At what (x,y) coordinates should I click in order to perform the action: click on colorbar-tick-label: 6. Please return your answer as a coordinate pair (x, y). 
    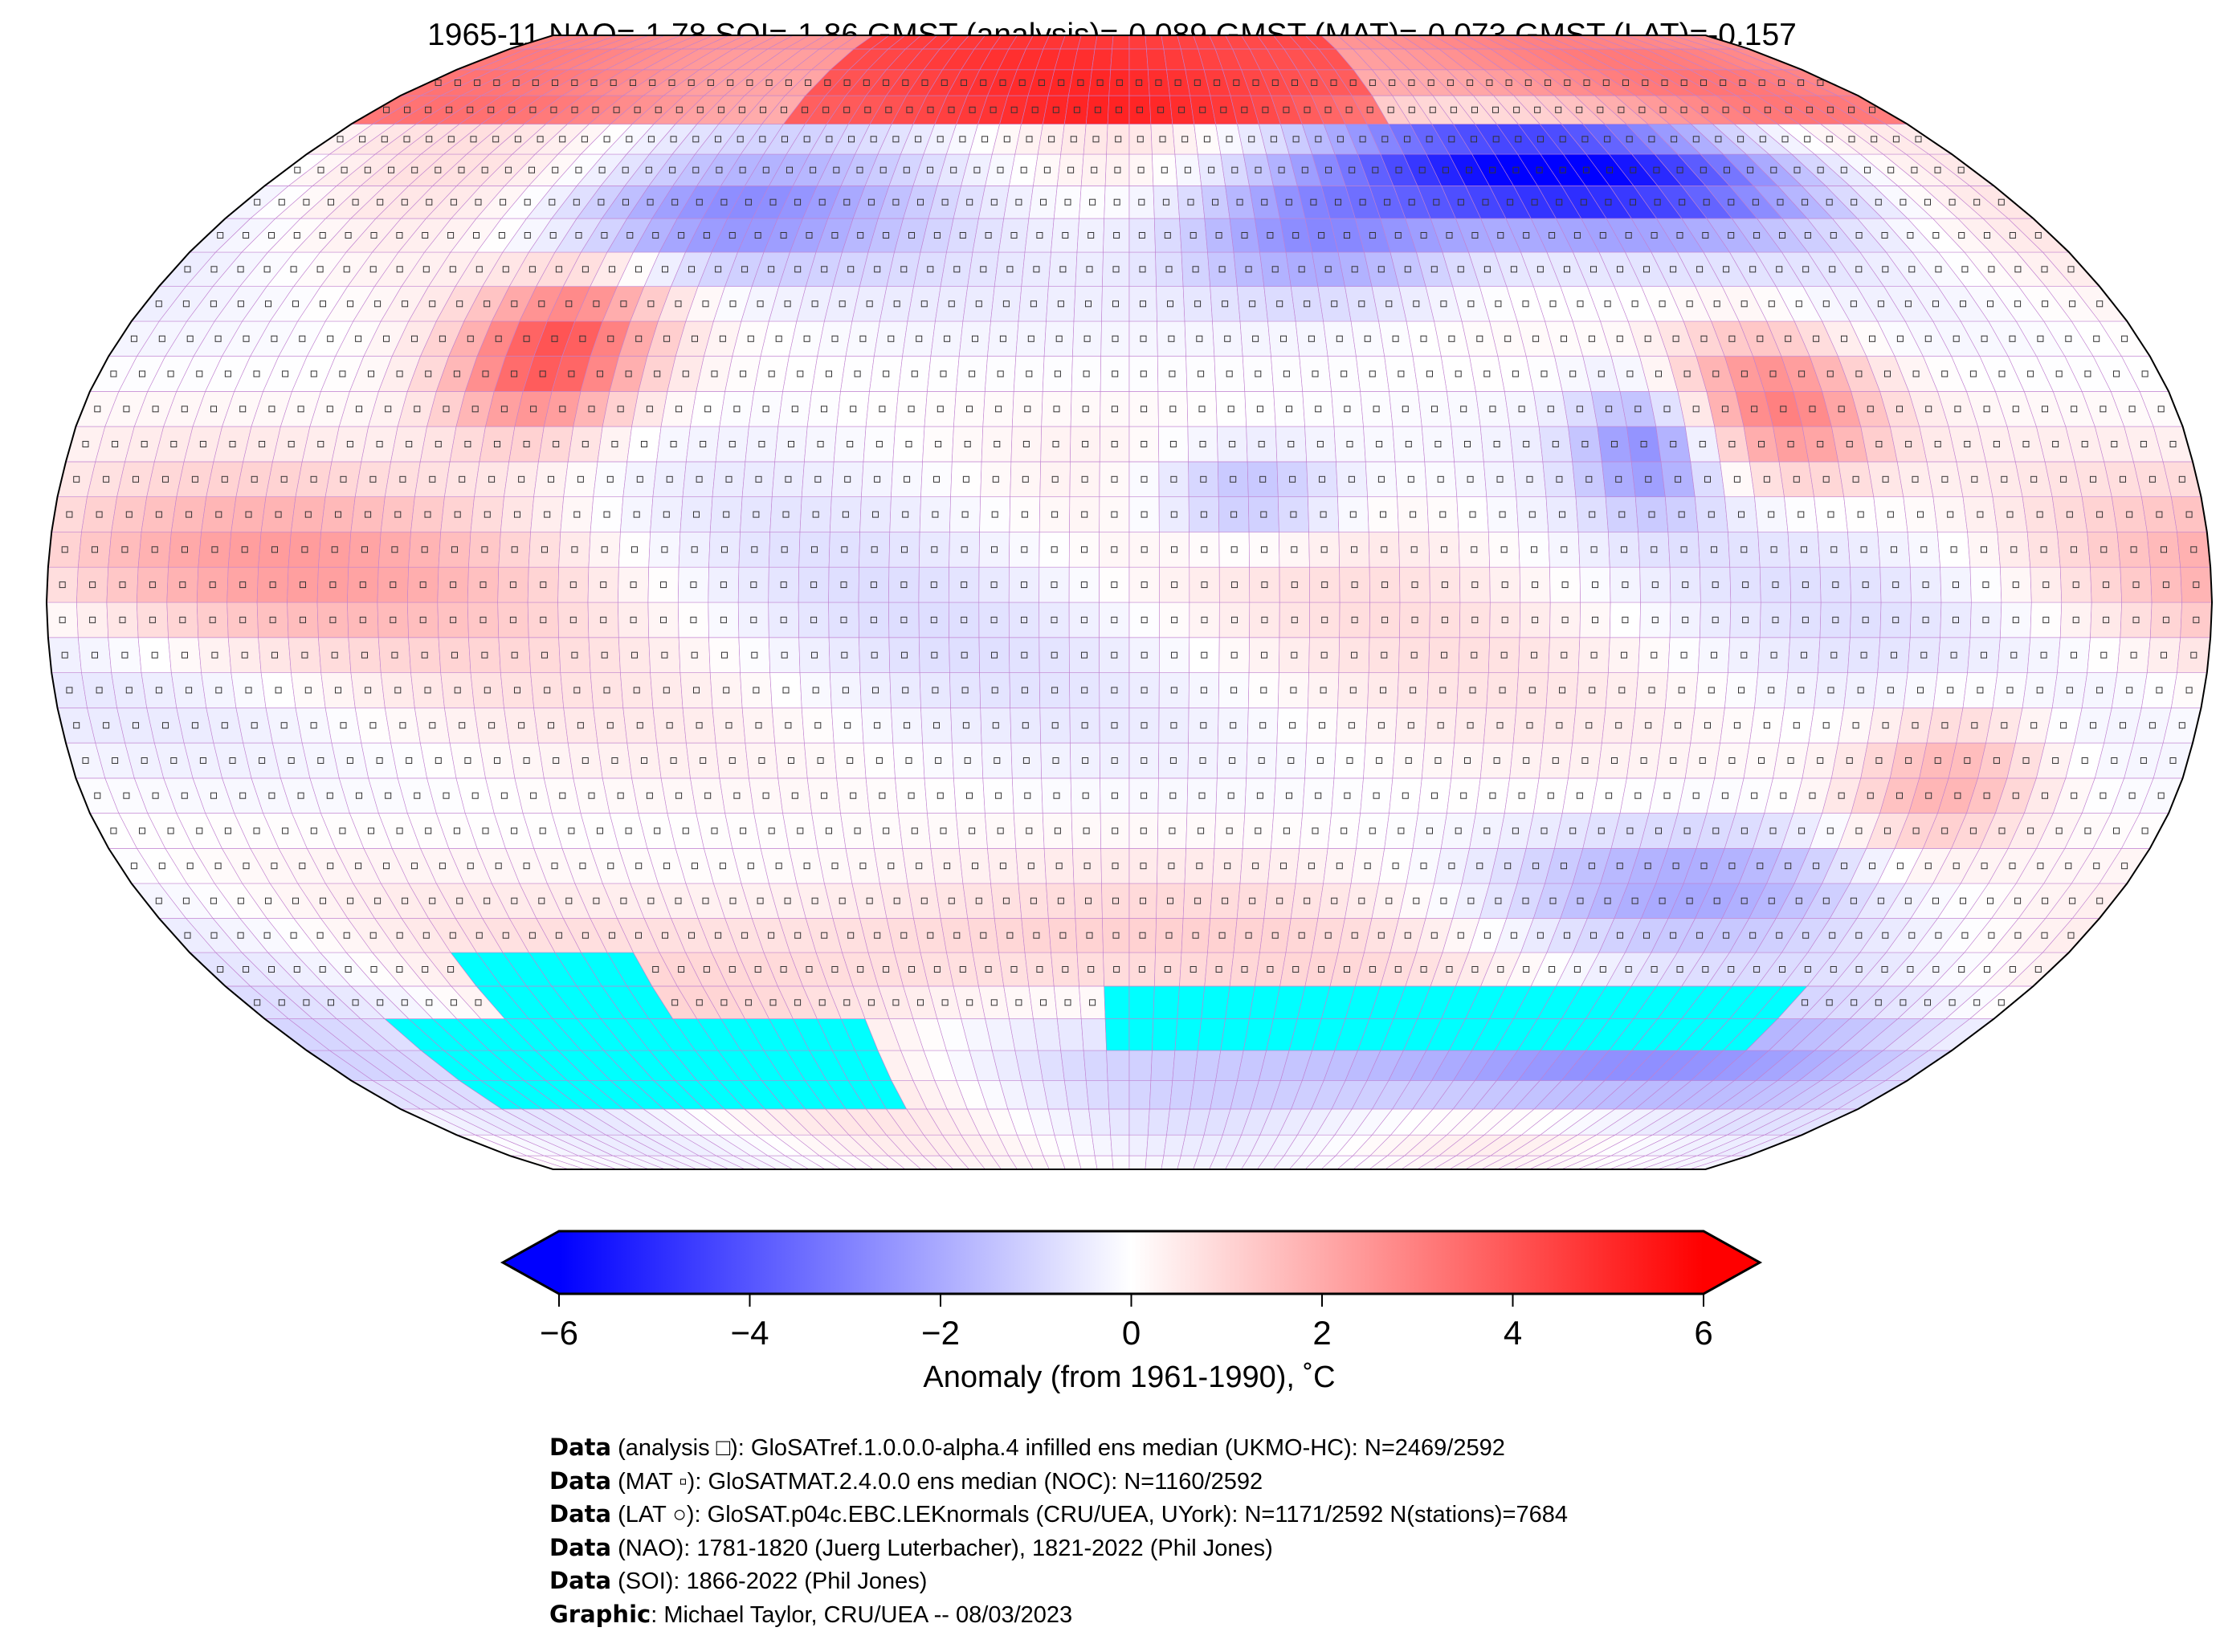
    Looking at the image, I should click on (1703, 1333).